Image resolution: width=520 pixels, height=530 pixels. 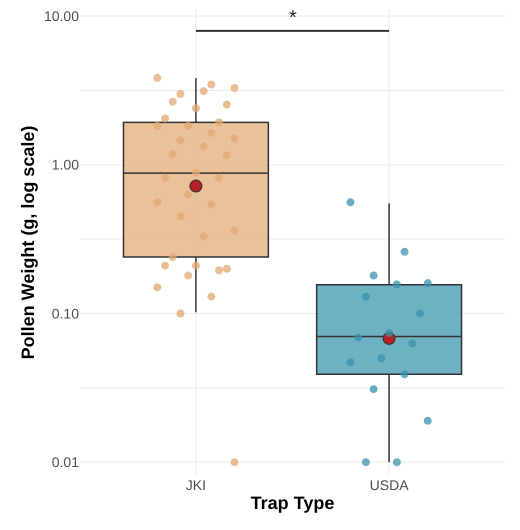 What do you see at coordinates (66, 164) in the screenshot?
I see `y-tick-label: 1.00` at bounding box center [66, 164].